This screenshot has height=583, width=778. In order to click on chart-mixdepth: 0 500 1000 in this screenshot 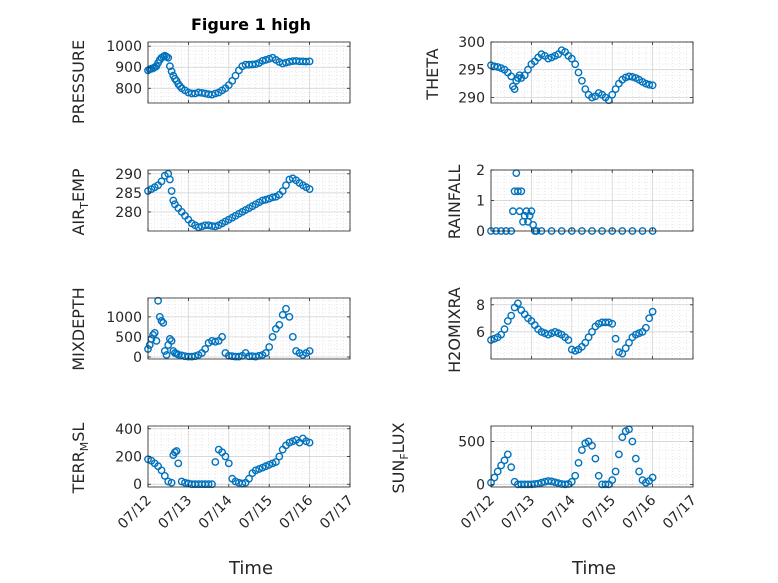, I will do `click(228, 331)`.